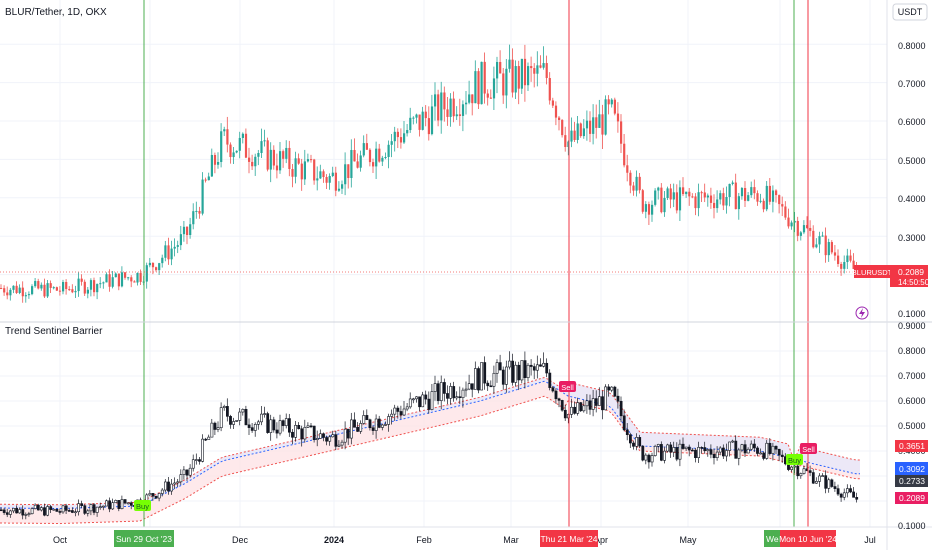 The height and width of the screenshot is (550, 932). What do you see at coordinates (912, 46) in the screenshot?
I see `price-tick: 0.8000` at bounding box center [912, 46].